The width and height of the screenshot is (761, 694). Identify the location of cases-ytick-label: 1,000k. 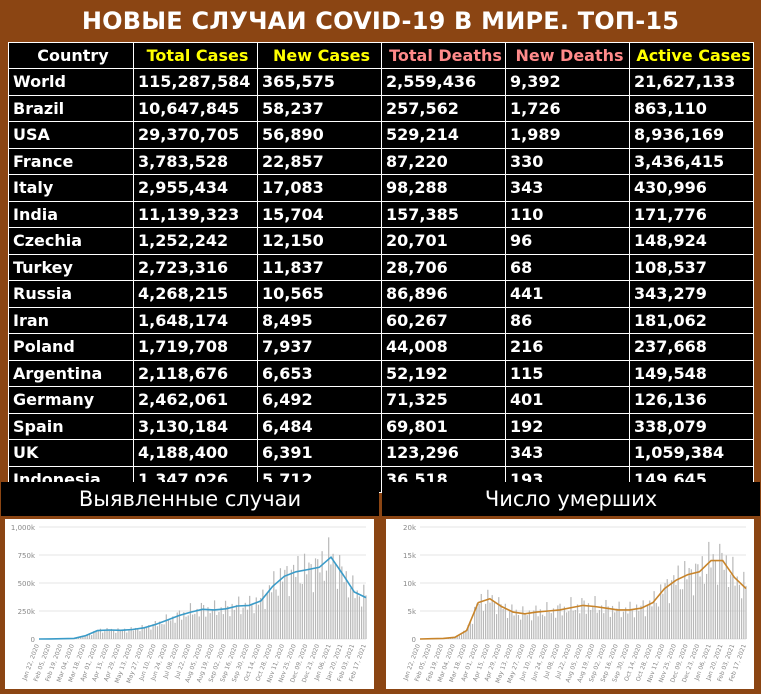
(23, 528).